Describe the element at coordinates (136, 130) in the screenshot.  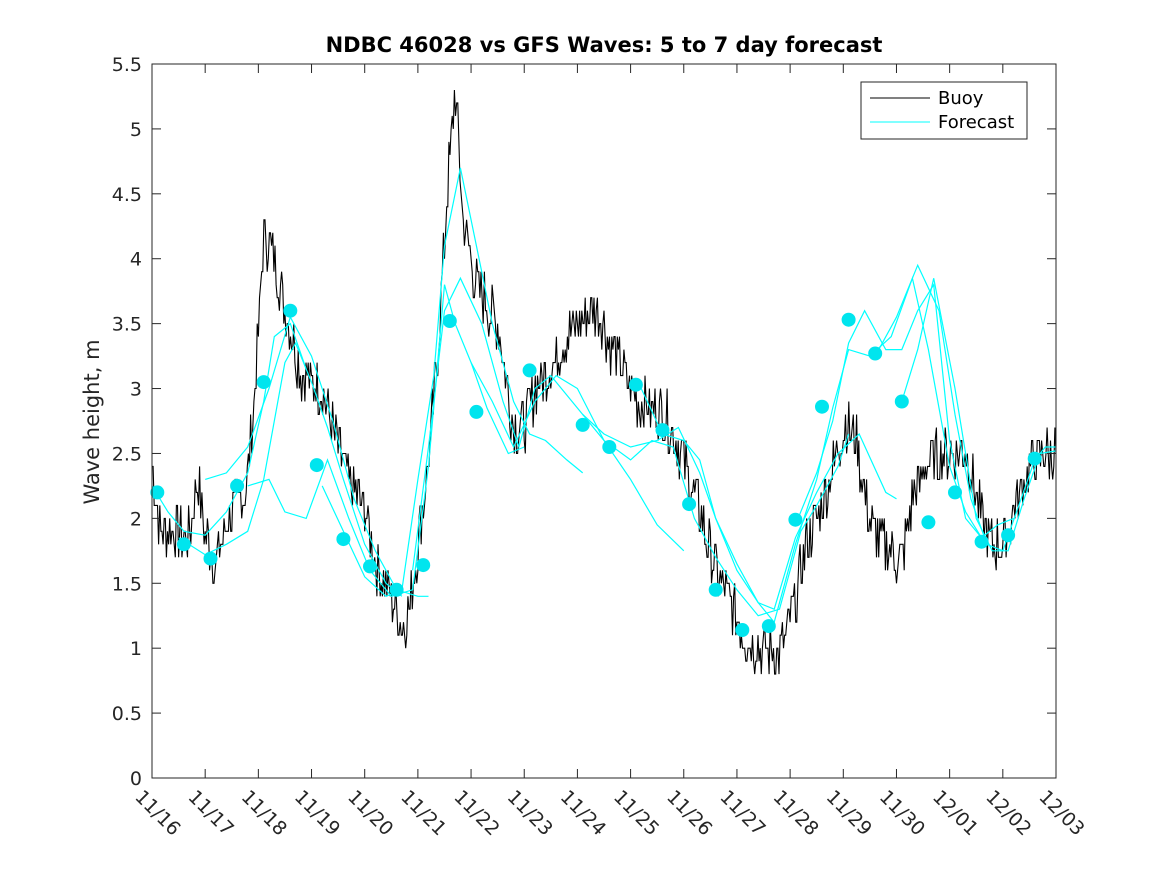
I see `y-tick-label: 5` at that location.